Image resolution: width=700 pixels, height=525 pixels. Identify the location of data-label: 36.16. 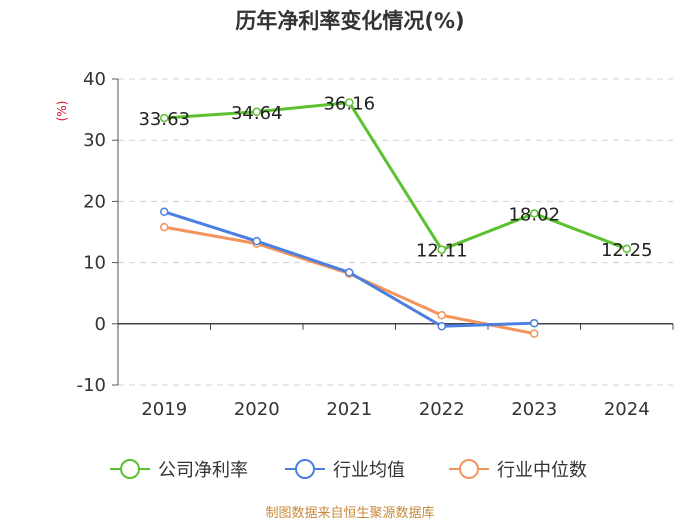
(349, 104).